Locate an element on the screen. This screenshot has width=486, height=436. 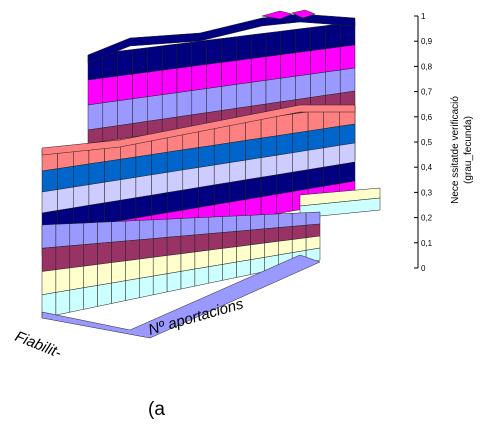
z-tick-label: 0,8 is located at coordinates (427, 66).